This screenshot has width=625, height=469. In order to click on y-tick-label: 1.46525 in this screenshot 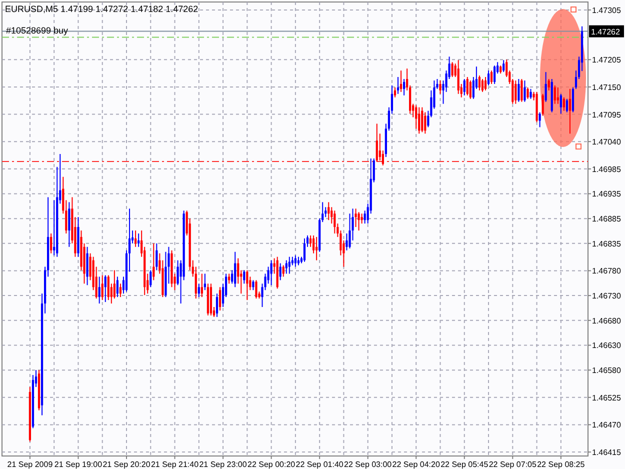, I will do `click(607, 397)`.